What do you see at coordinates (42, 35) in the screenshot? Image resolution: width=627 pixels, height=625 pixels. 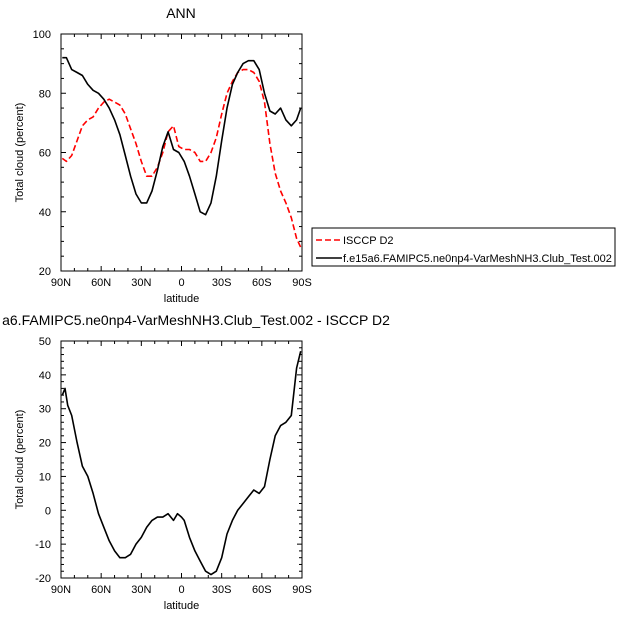 I see `y-tick-label: 100` at bounding box center [42, 35].